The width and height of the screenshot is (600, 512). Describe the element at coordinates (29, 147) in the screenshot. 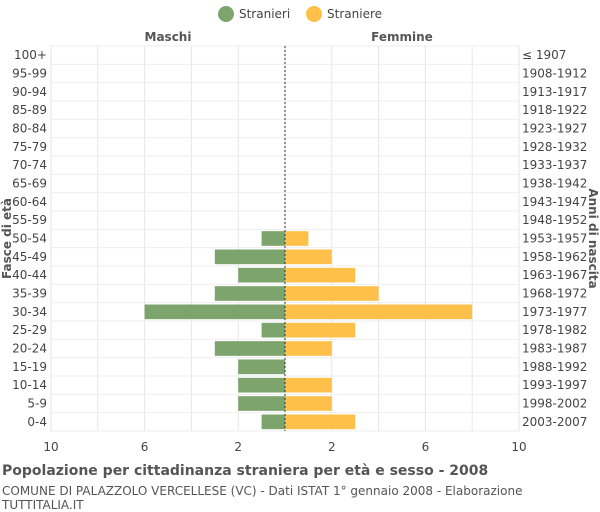

I see `age-group-label: 75-79` at that location.